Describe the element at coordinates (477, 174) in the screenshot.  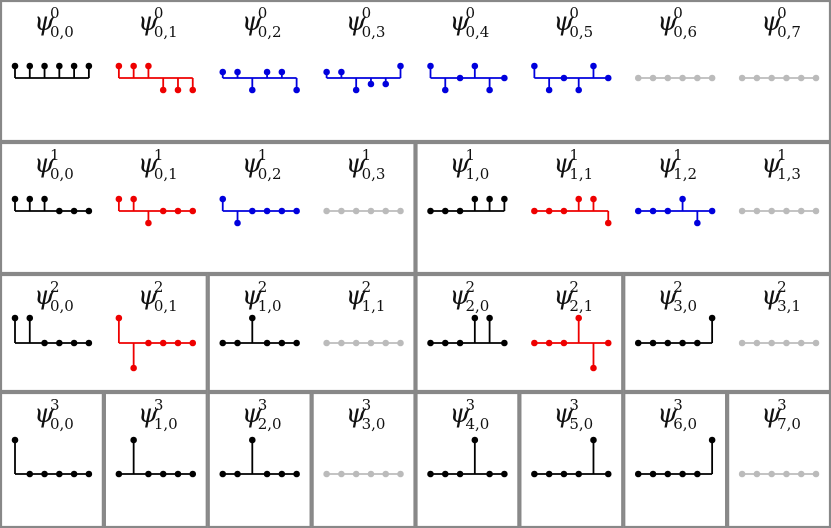
I see `psi-subscript: 1,0` at that location.